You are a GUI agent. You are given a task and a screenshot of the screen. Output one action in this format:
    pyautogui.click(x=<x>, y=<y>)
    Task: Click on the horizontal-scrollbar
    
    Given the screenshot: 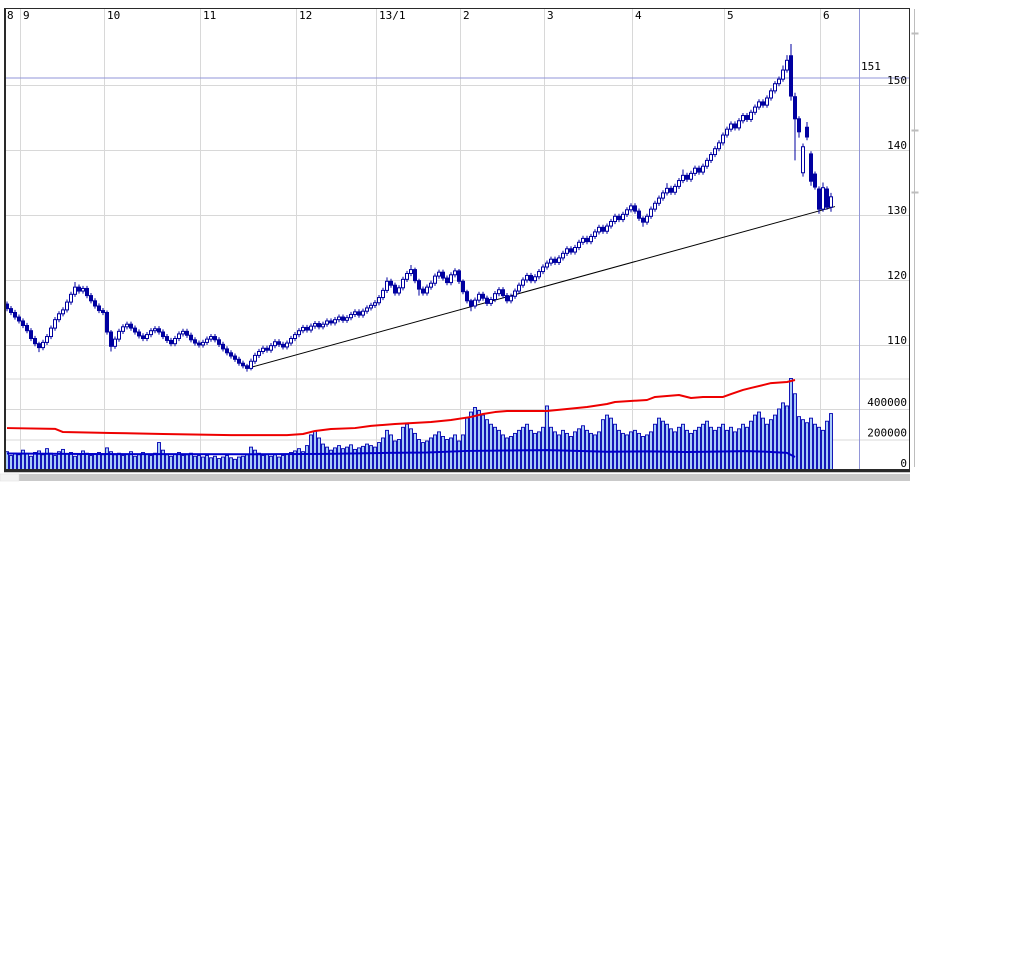 What is the action you would take?
    pyautogui.click(x=455, y=477)
    